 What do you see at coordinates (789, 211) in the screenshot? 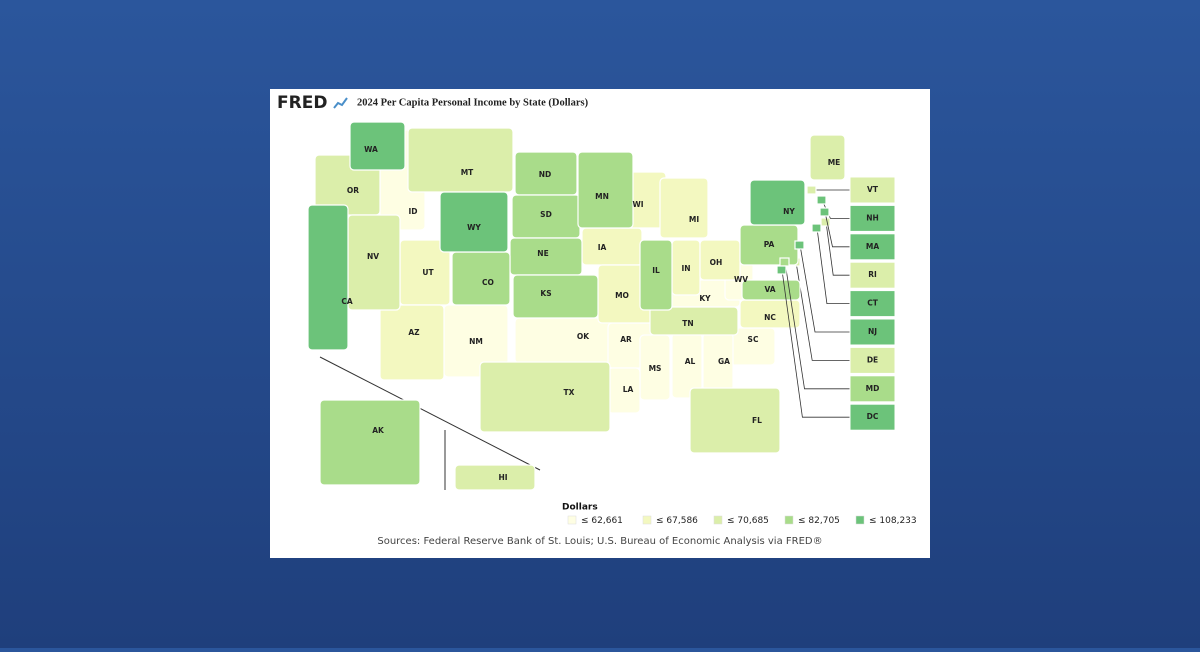
I see `state-label: NY` at bounding box center [789, 211].